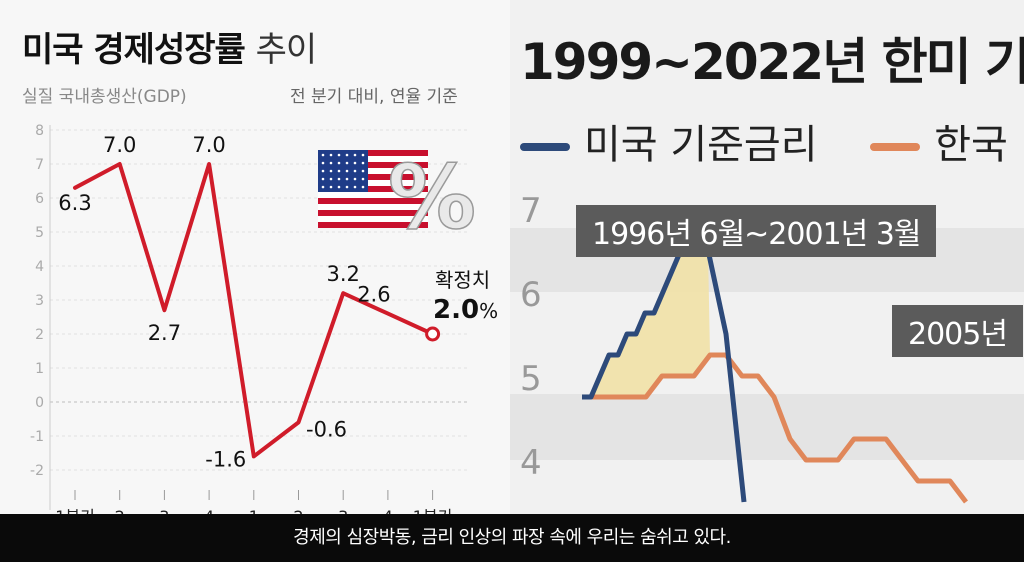  I want to click on y-tick-label: 8, so click(39, 131).